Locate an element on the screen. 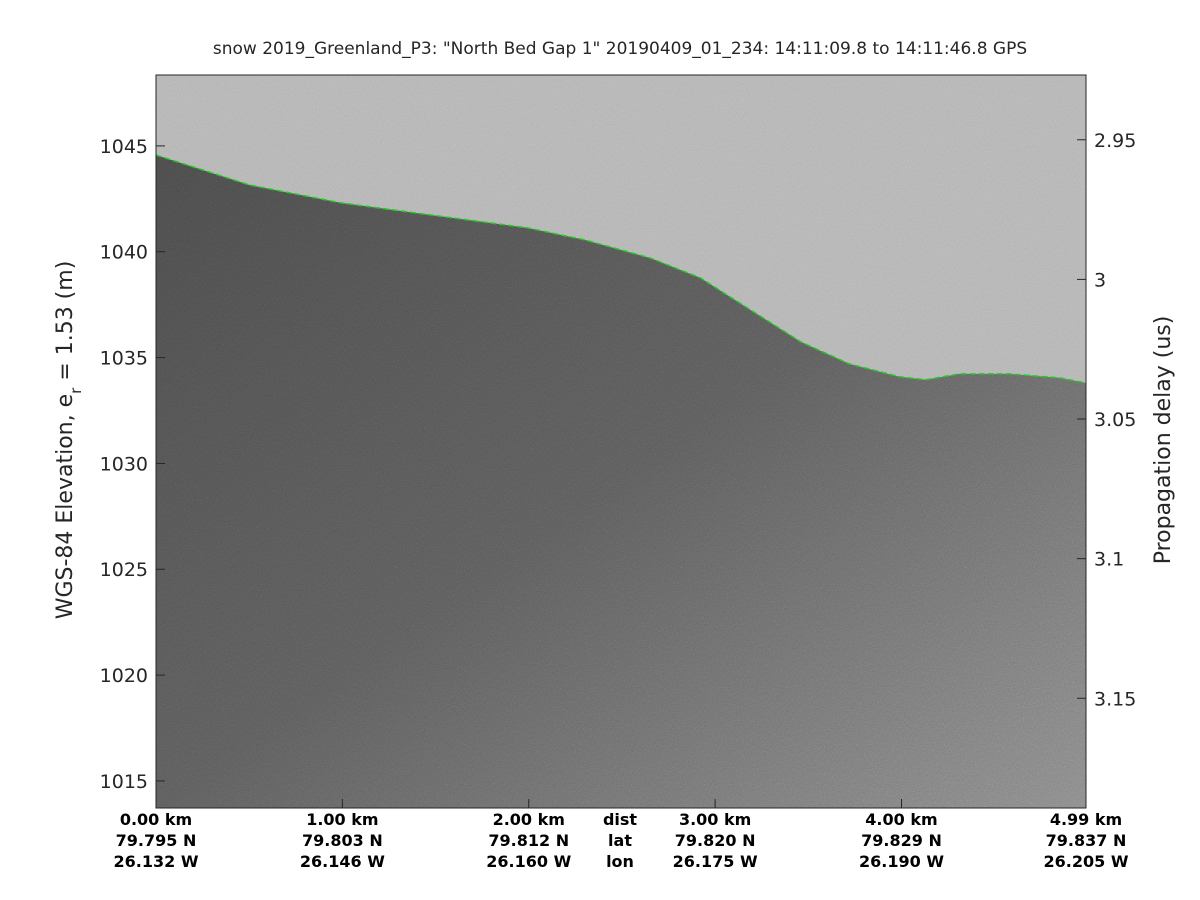  x-tick-lat: 79.829 N is located at coordinates (901, 840).